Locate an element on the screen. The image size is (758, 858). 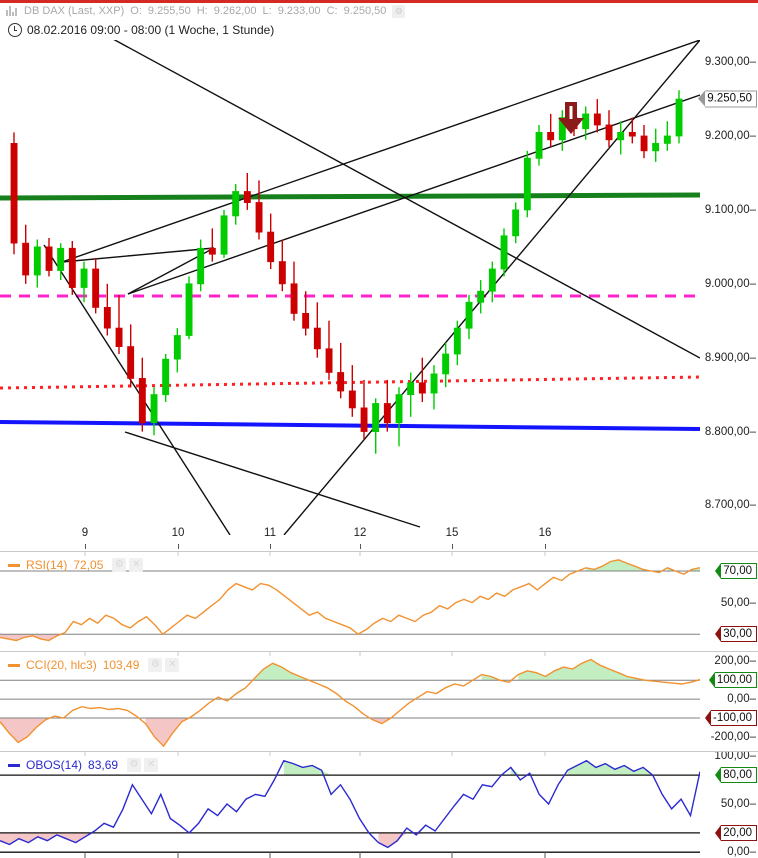
ohlc-high-label: H: is located at coordinates (202, 11).